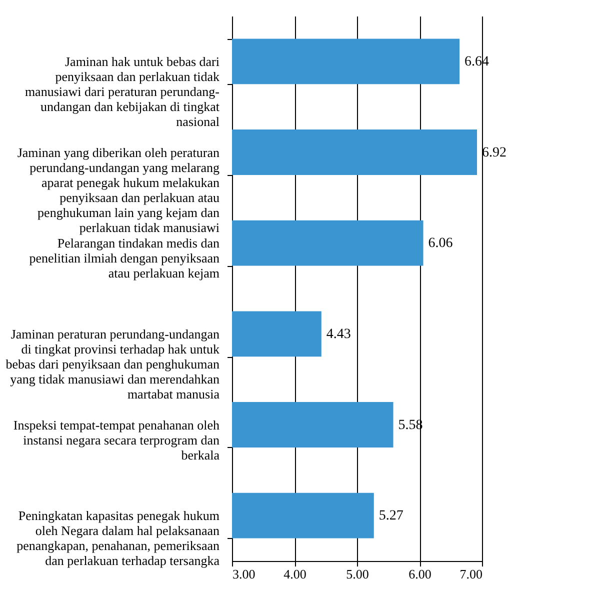 The height and width of the screenshot is (608, 604). I want to click on data-label: 6.06, so click(440, 244).